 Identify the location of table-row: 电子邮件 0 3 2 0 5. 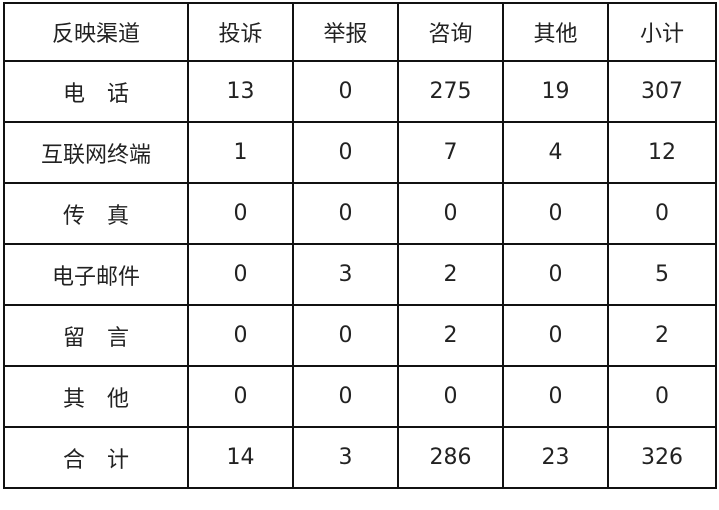
(360, 274).